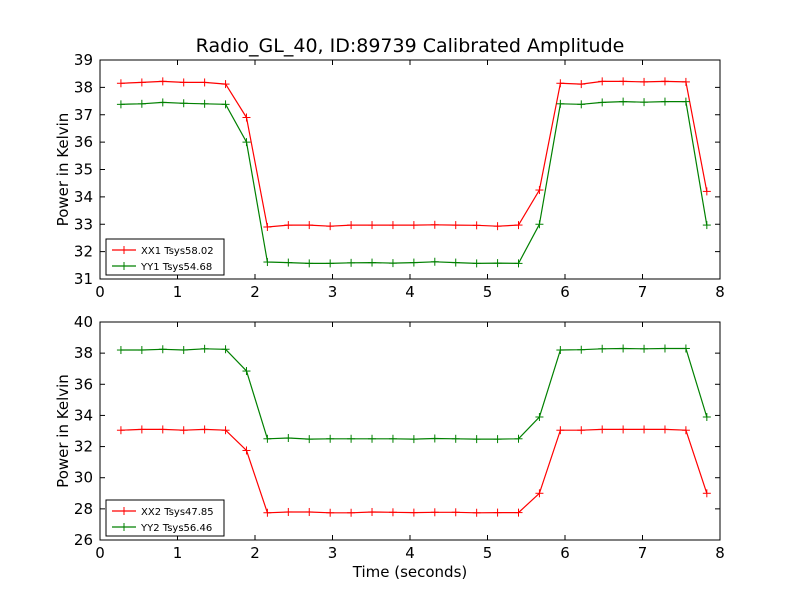  Describe the element at coordinates (83, 478) in the screenshot. I see `y-tick-label: 30` at that location.